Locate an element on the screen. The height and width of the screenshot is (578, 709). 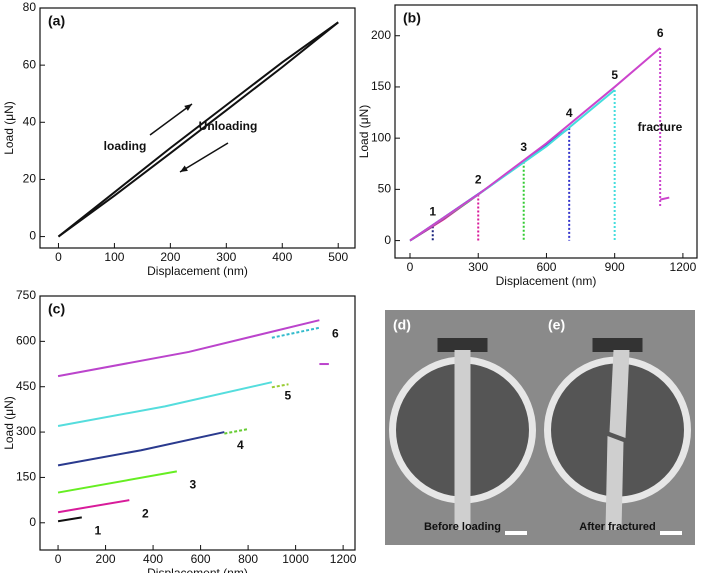
image-caption: Before loading is located at coordinates (462, 527).